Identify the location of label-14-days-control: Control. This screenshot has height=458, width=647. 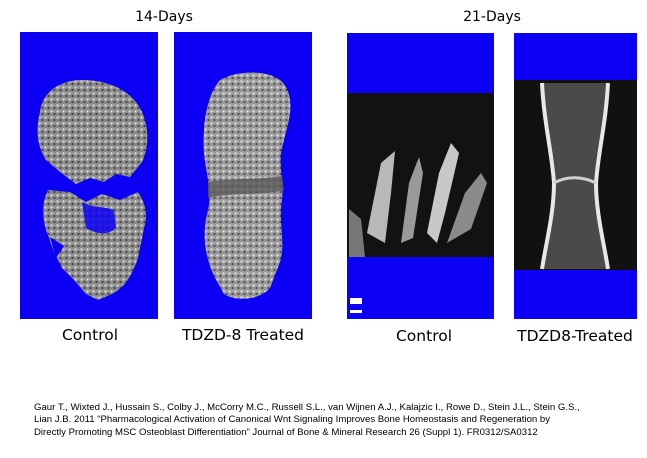
(90, 335).